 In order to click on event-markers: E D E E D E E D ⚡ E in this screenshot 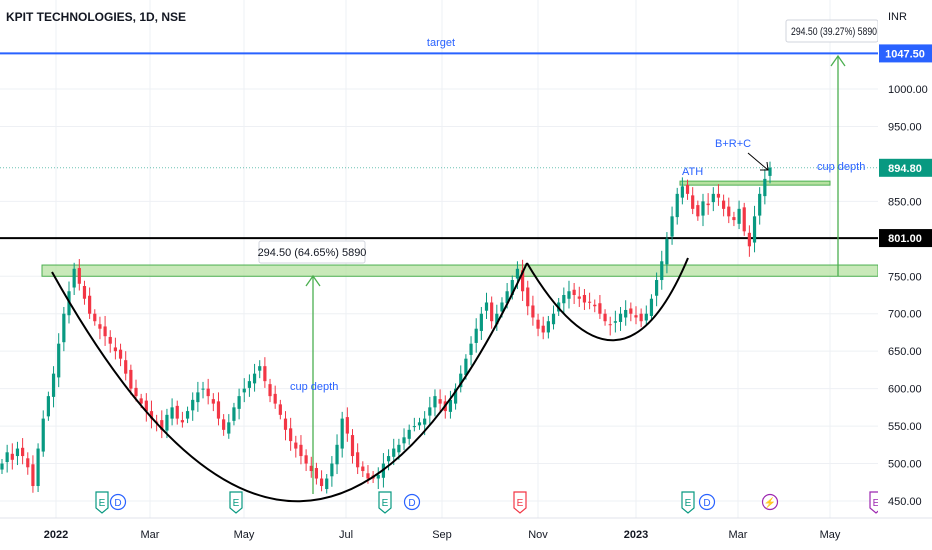, I will do `click(489, 502)`.